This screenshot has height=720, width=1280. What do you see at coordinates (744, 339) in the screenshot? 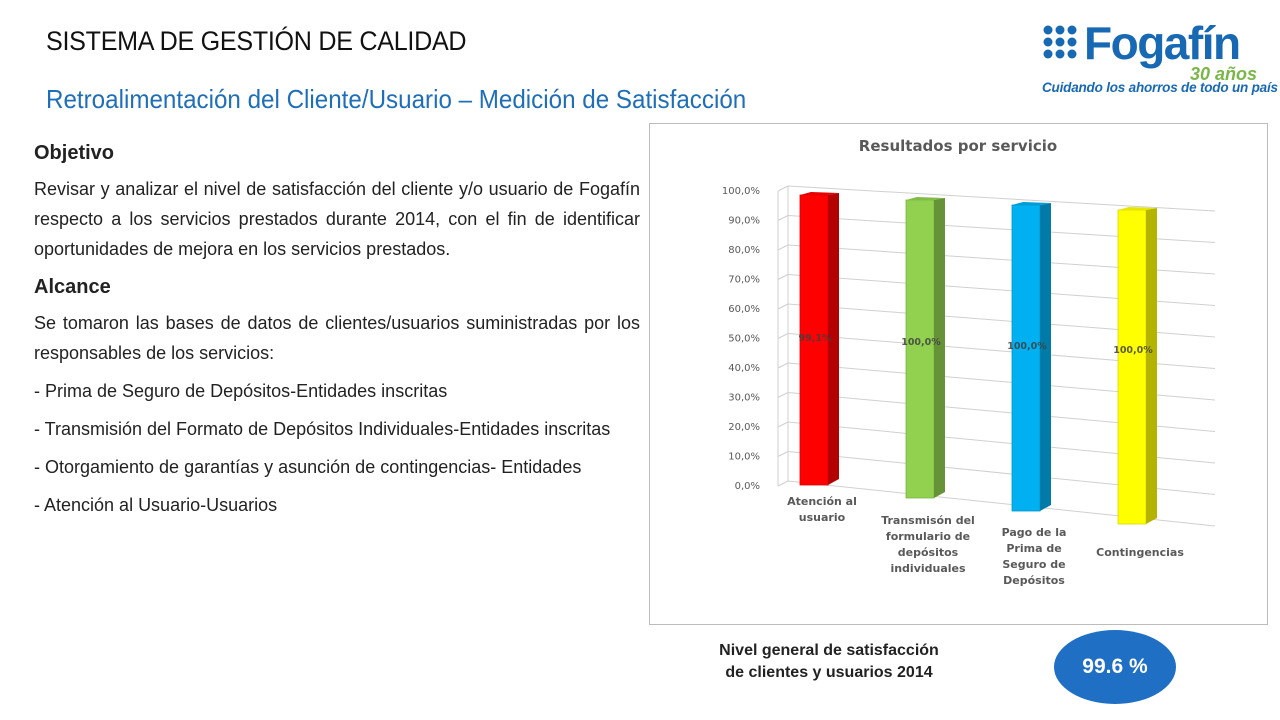
I see `y-tick-label: 50,0%` at bounding box center [744, 339].